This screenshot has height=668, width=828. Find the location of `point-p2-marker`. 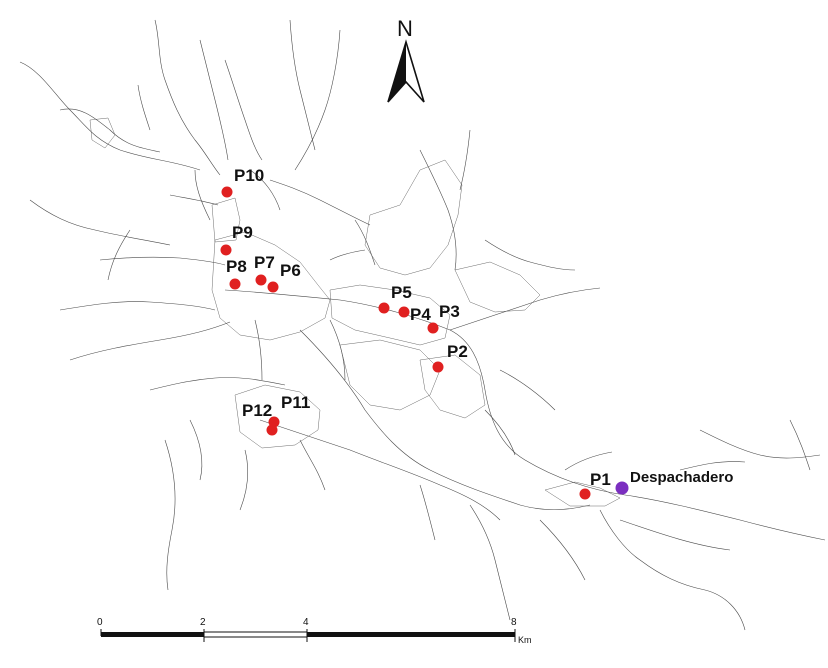

point-p2-marker is located at coordinates (438, 367).